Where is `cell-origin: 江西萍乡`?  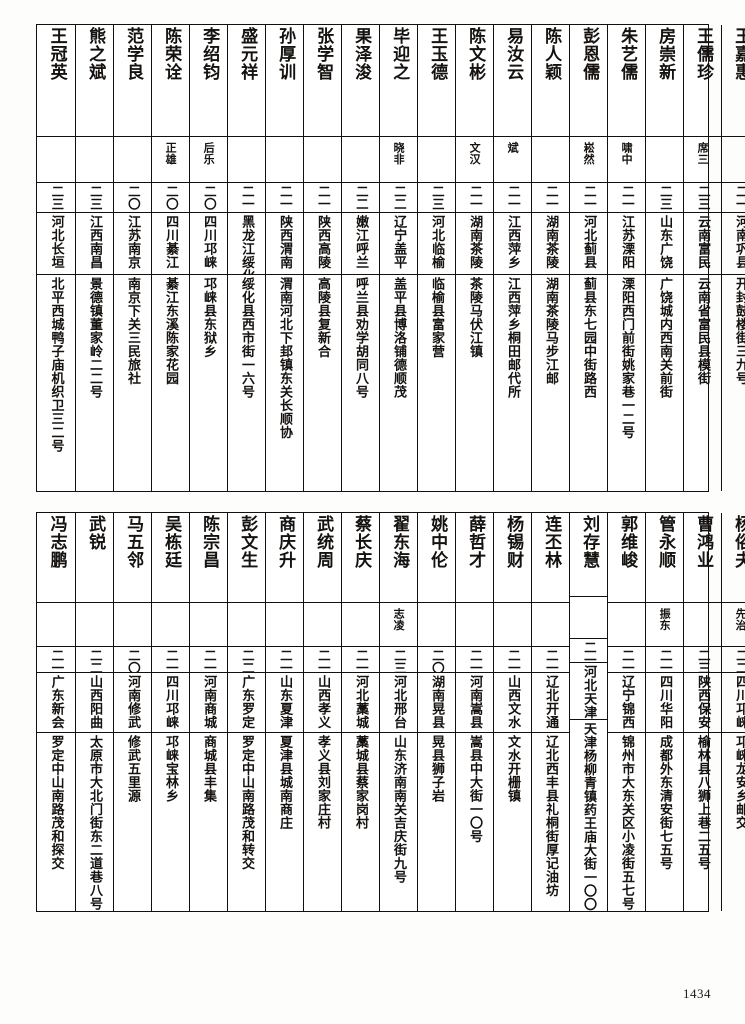 cell-origin: 江西萍乡 is located at coordinates (512, 244).